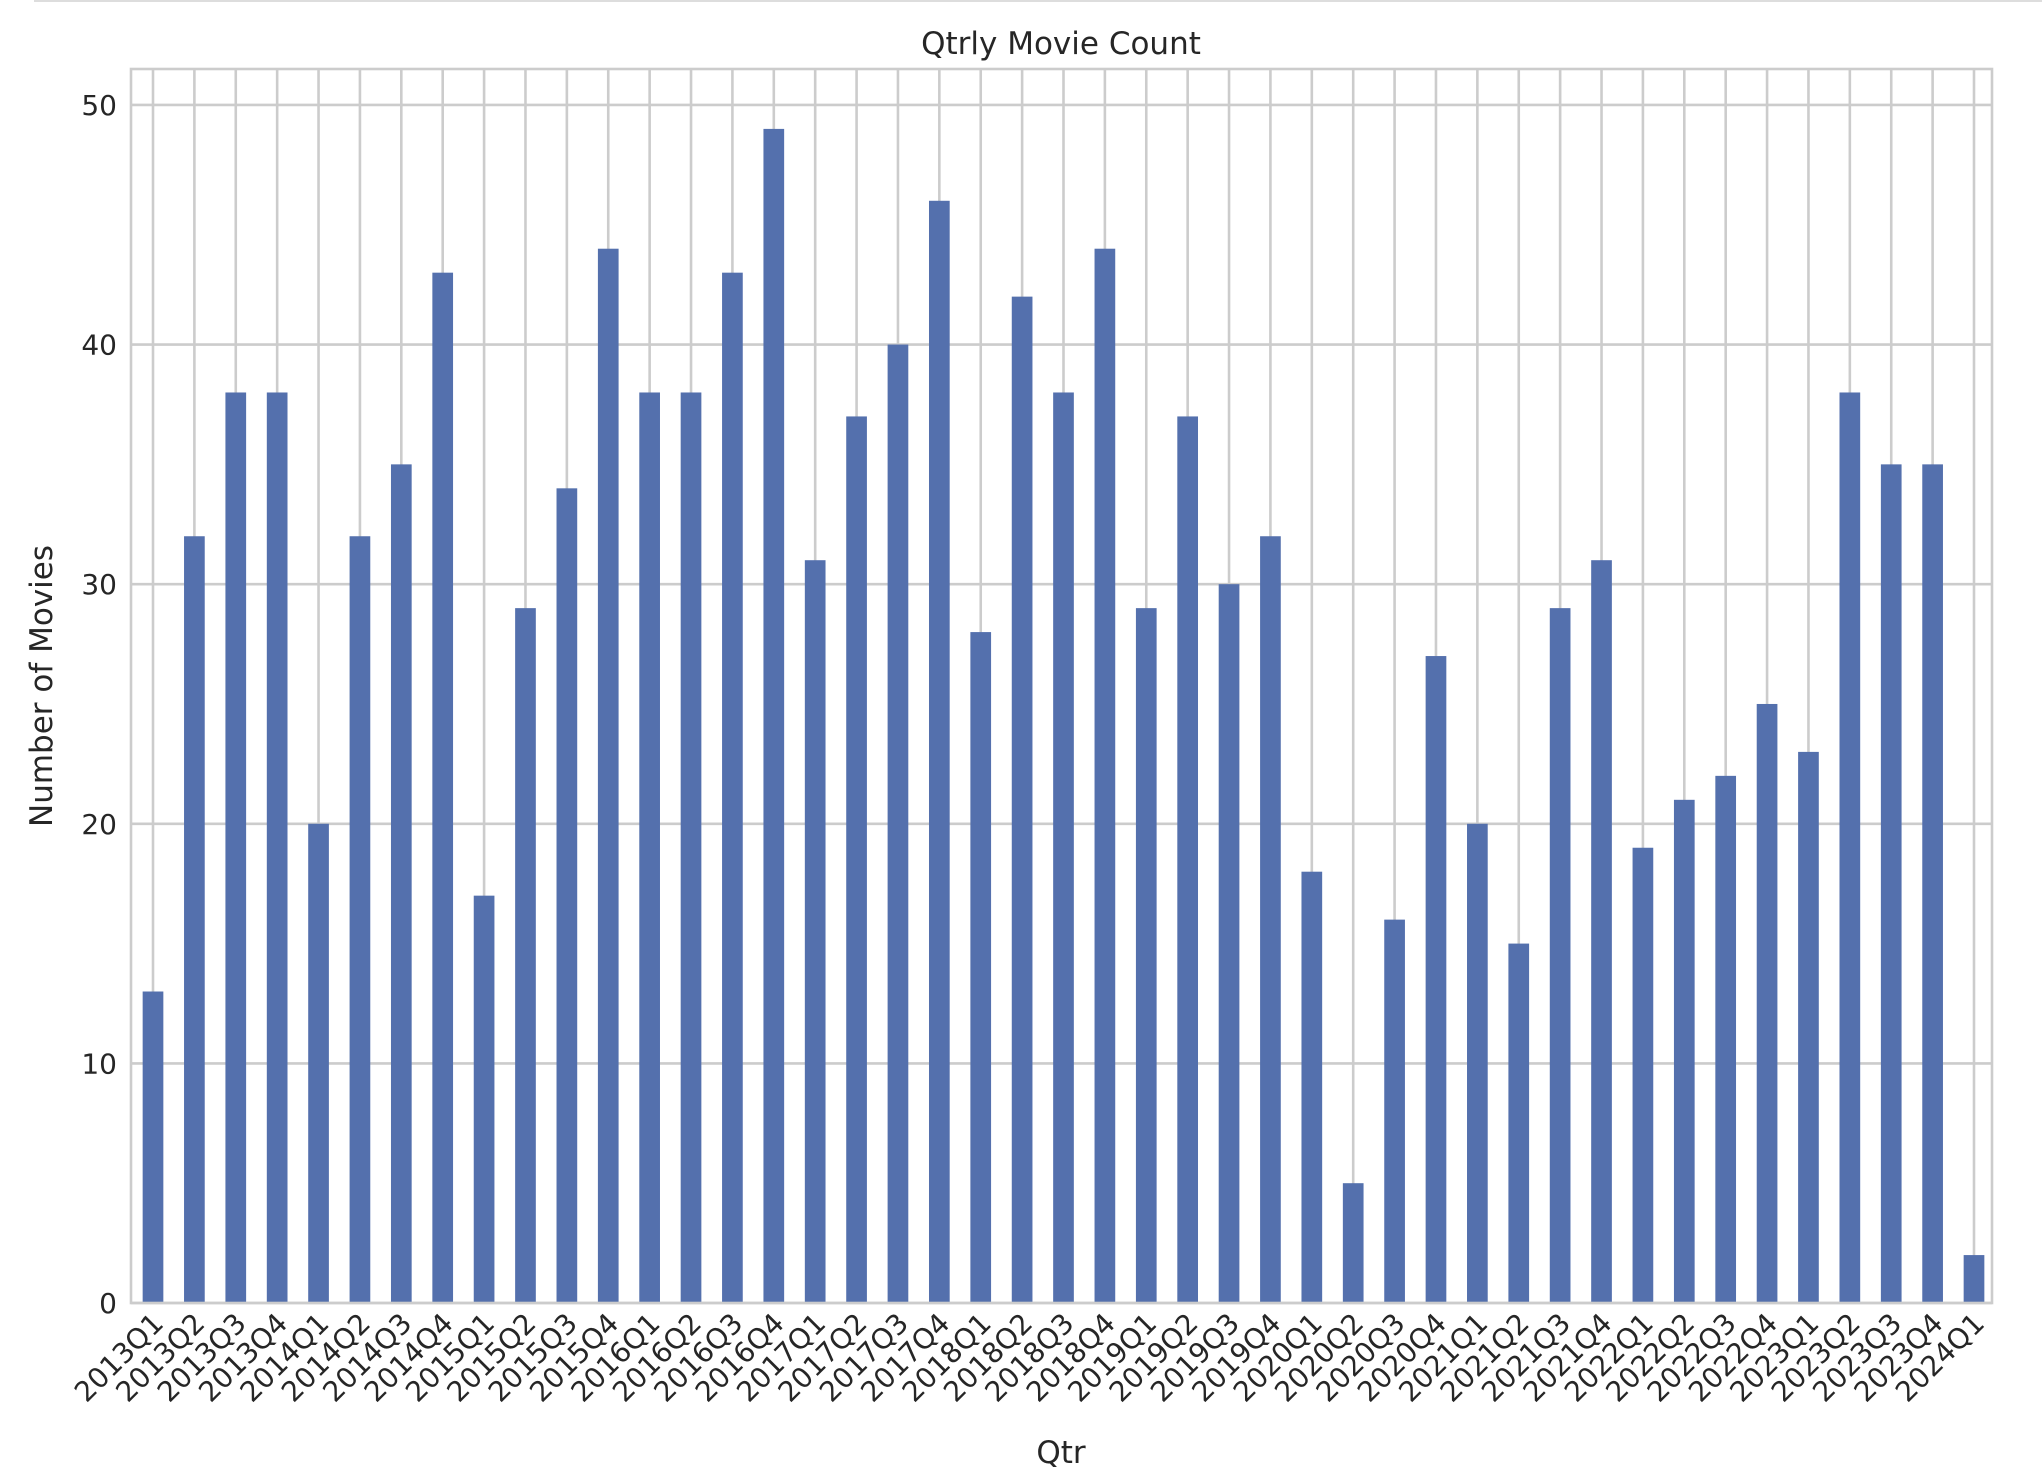  Describe the element at coordinates (1146, 955) in the screenshot. I see `bar-2019Q1` at that location.